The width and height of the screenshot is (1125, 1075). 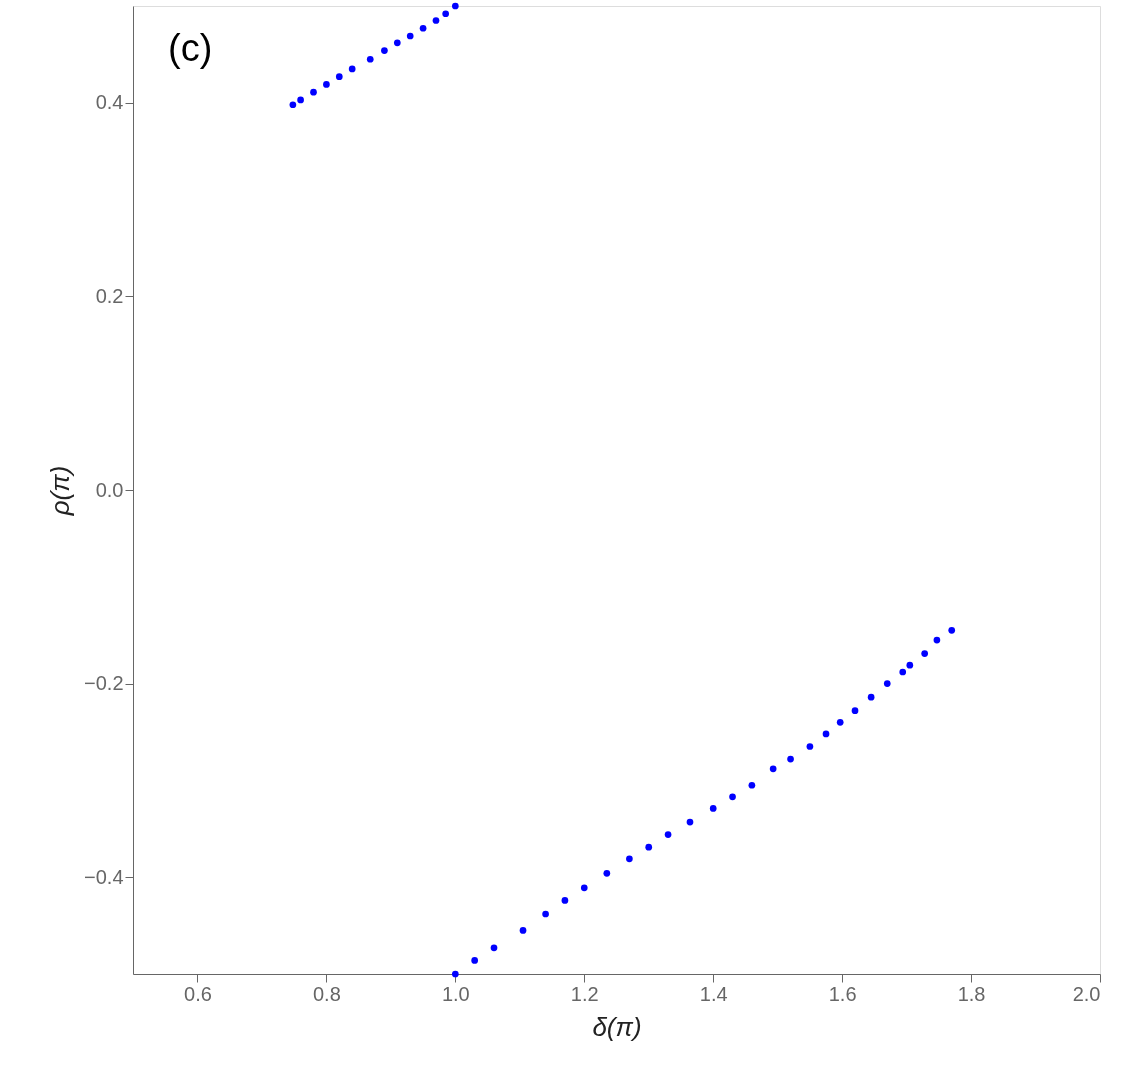 I want to click on y-tick-label: 0.0, so click(x=109, y=489).